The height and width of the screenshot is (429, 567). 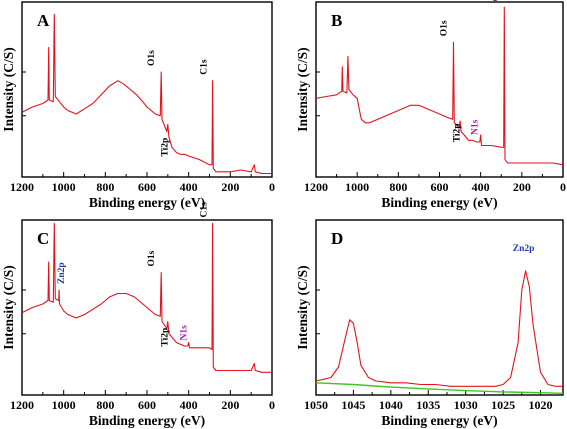 What do you see at coordinates (439, 388) in the screenshot?
I see `baseline-line` at bounding box center [439, 388].